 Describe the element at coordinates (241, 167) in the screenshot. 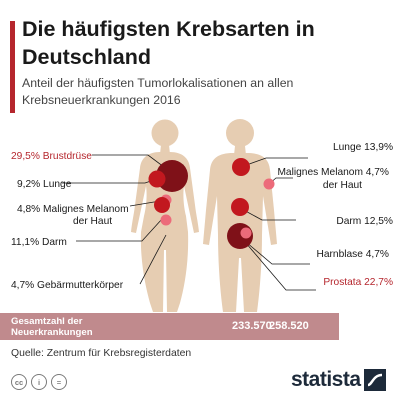

I see `bubble-lunge-m` at that location.